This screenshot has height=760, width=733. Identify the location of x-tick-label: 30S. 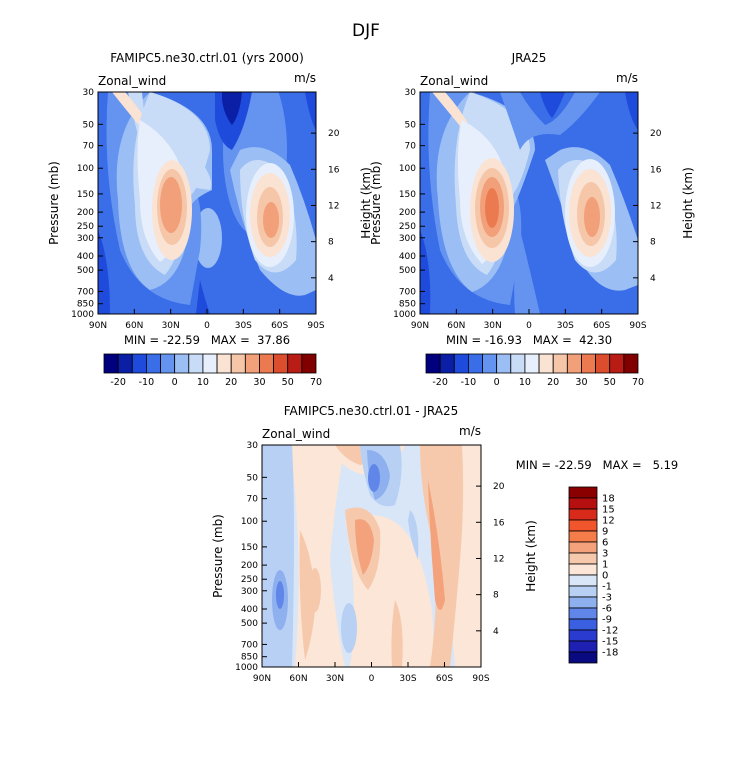
(243, 326).